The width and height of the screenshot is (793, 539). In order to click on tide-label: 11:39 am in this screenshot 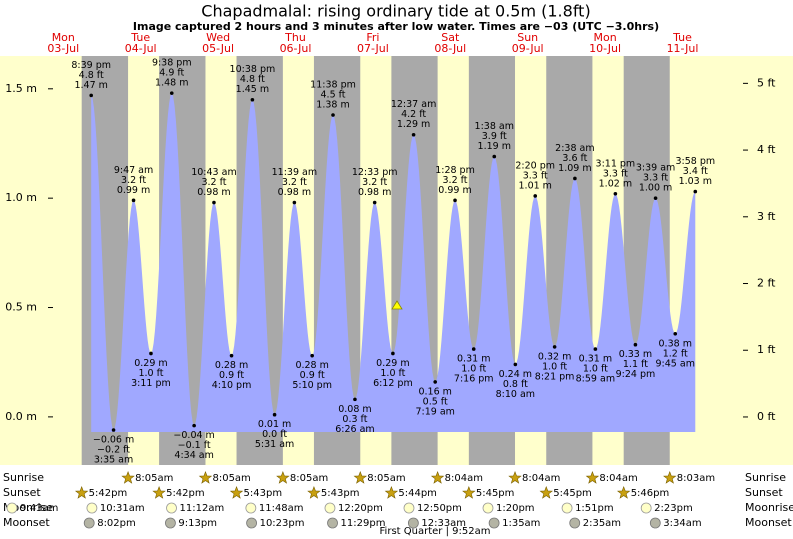, I will do `click(294, 172)`.